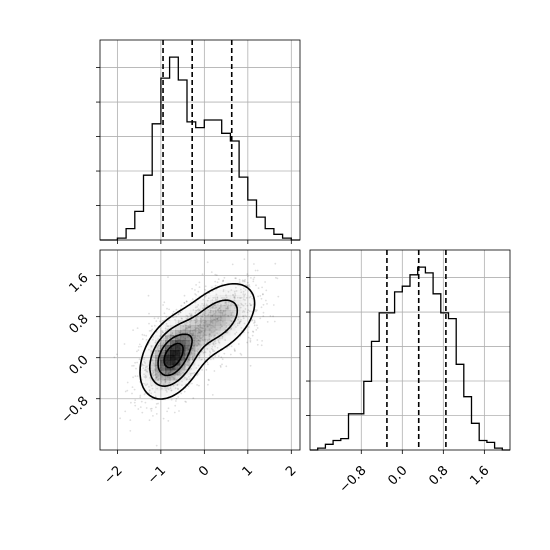 The height and width of the screenshot is (550, 550). I want to click on y-marginal-x-tick-label-0: −0.8, so click(353, 479).